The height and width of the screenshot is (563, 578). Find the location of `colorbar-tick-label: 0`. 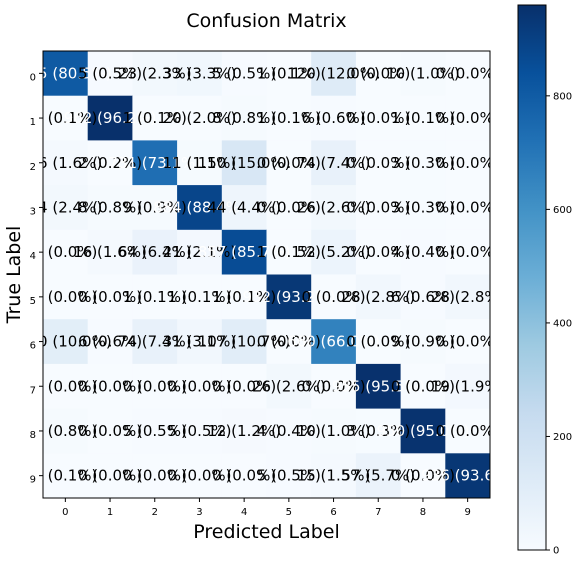

colorbar-tick-label: 0 is located at coordinates (556, 551).